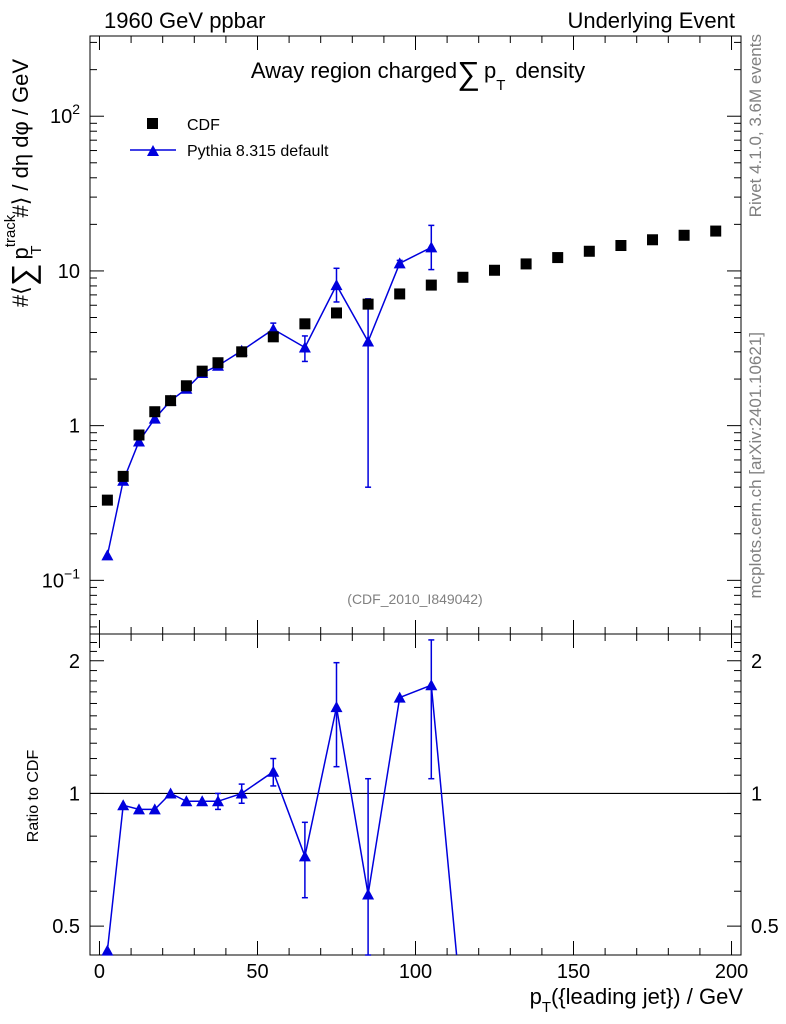 The height and width of the screenshot is (1024, 786). I want to click on x-tick-label: 100, so click(415, 972).